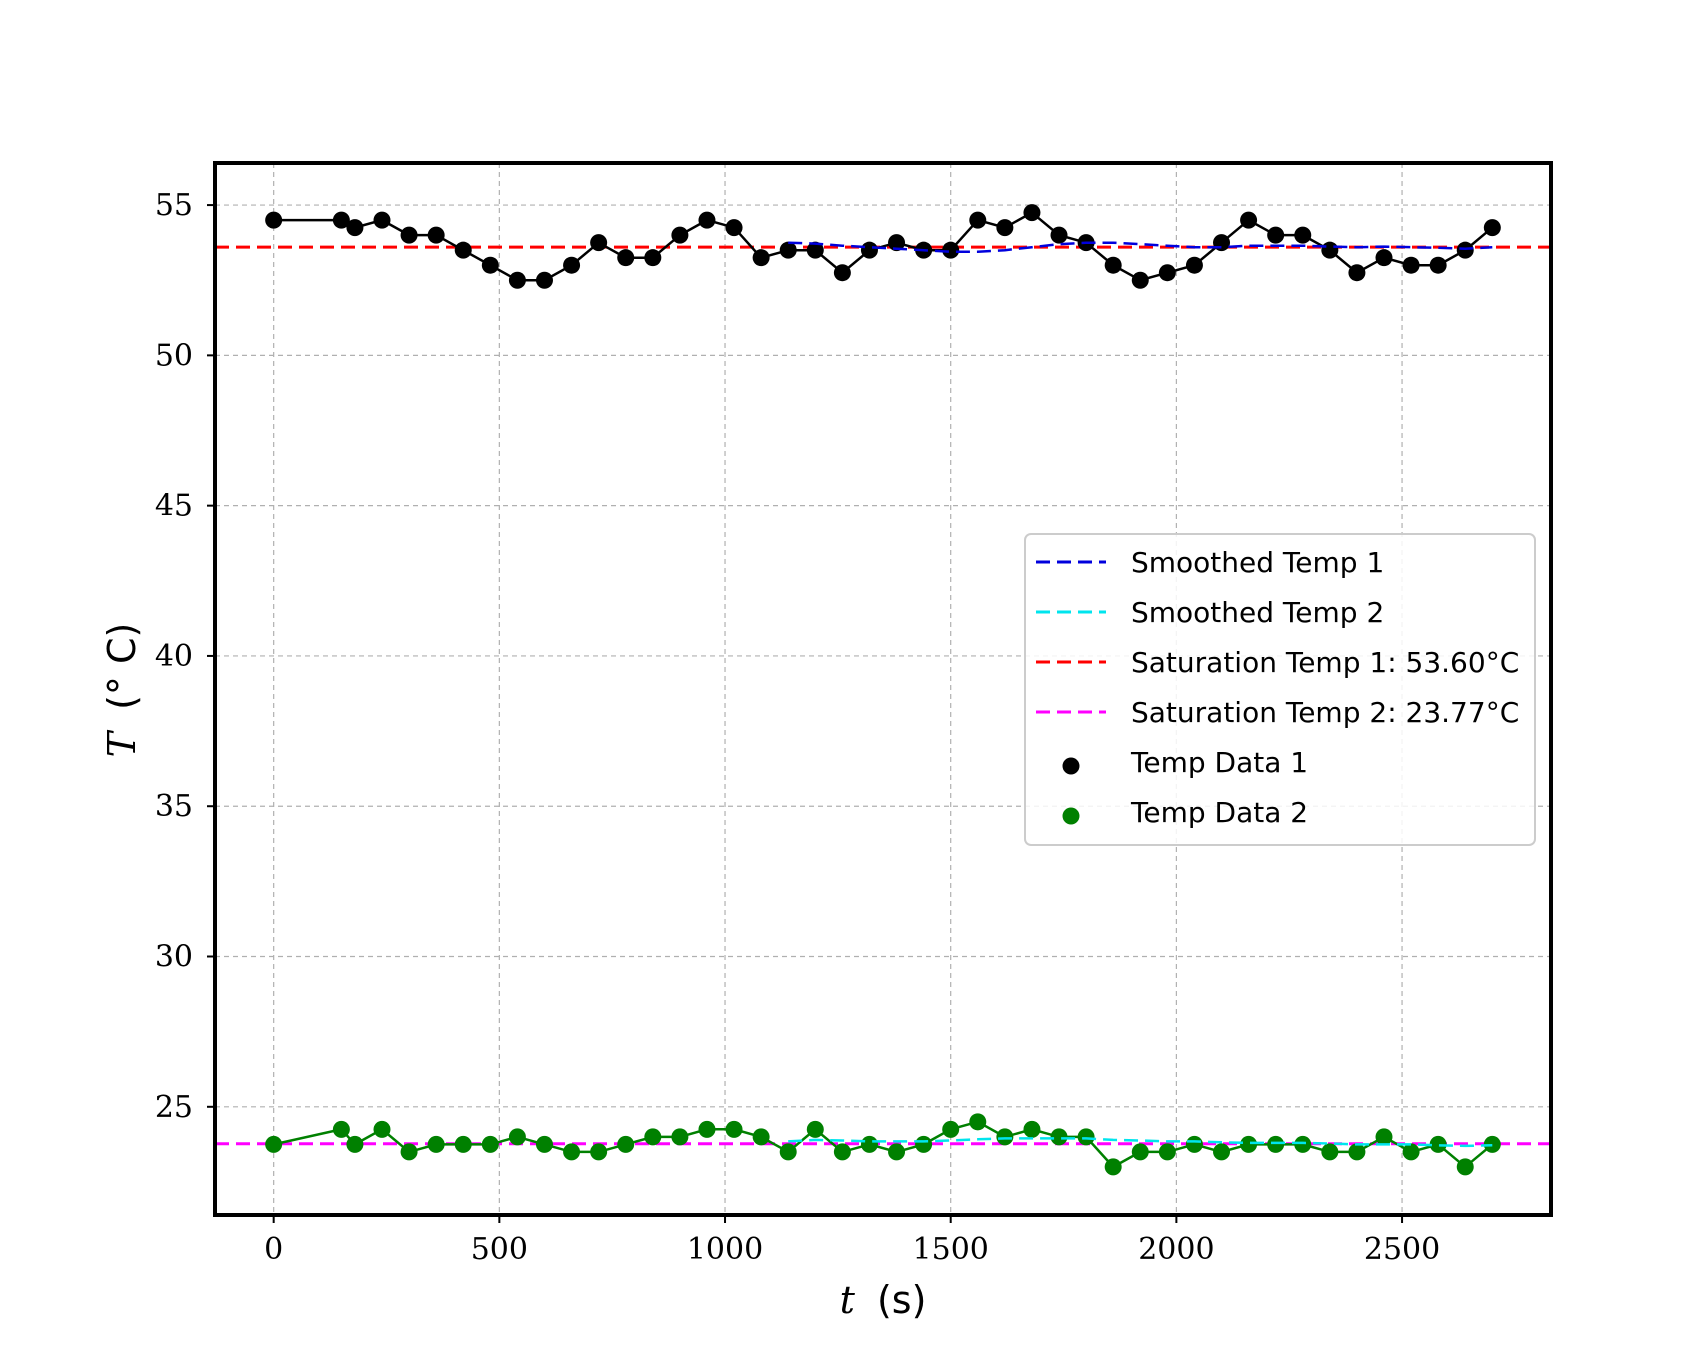 The height and width of the screenshot is (1346, 1700). Describe the element at coordinates (1071, 816) in the screenshot. I see `legend-marker` at that location.